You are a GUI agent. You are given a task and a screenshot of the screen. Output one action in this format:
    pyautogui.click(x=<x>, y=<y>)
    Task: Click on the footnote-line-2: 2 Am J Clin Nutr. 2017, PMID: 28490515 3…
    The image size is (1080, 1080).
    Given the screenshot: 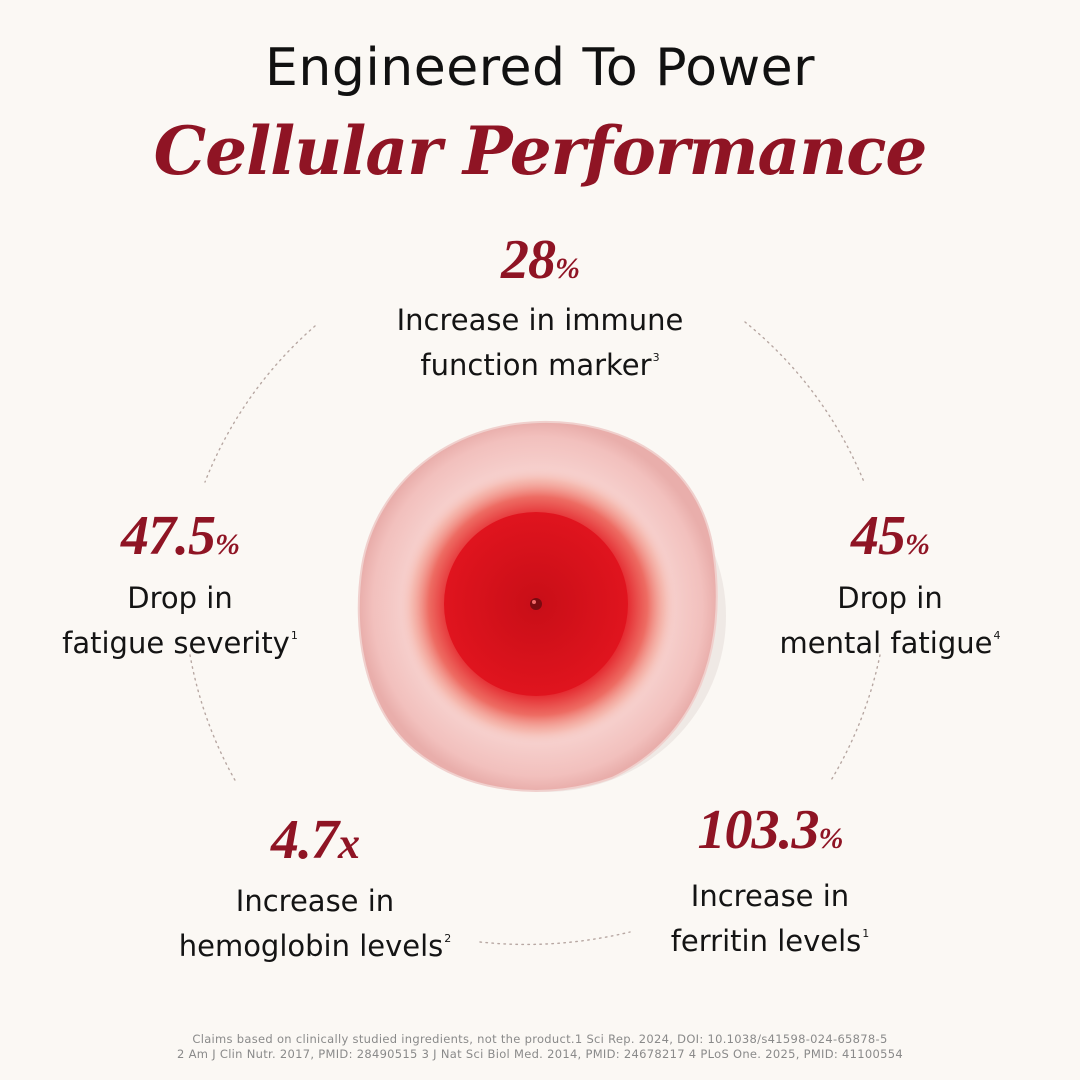 What is the action you would take?
    pyautogui.click(x=540, y=1054)
    